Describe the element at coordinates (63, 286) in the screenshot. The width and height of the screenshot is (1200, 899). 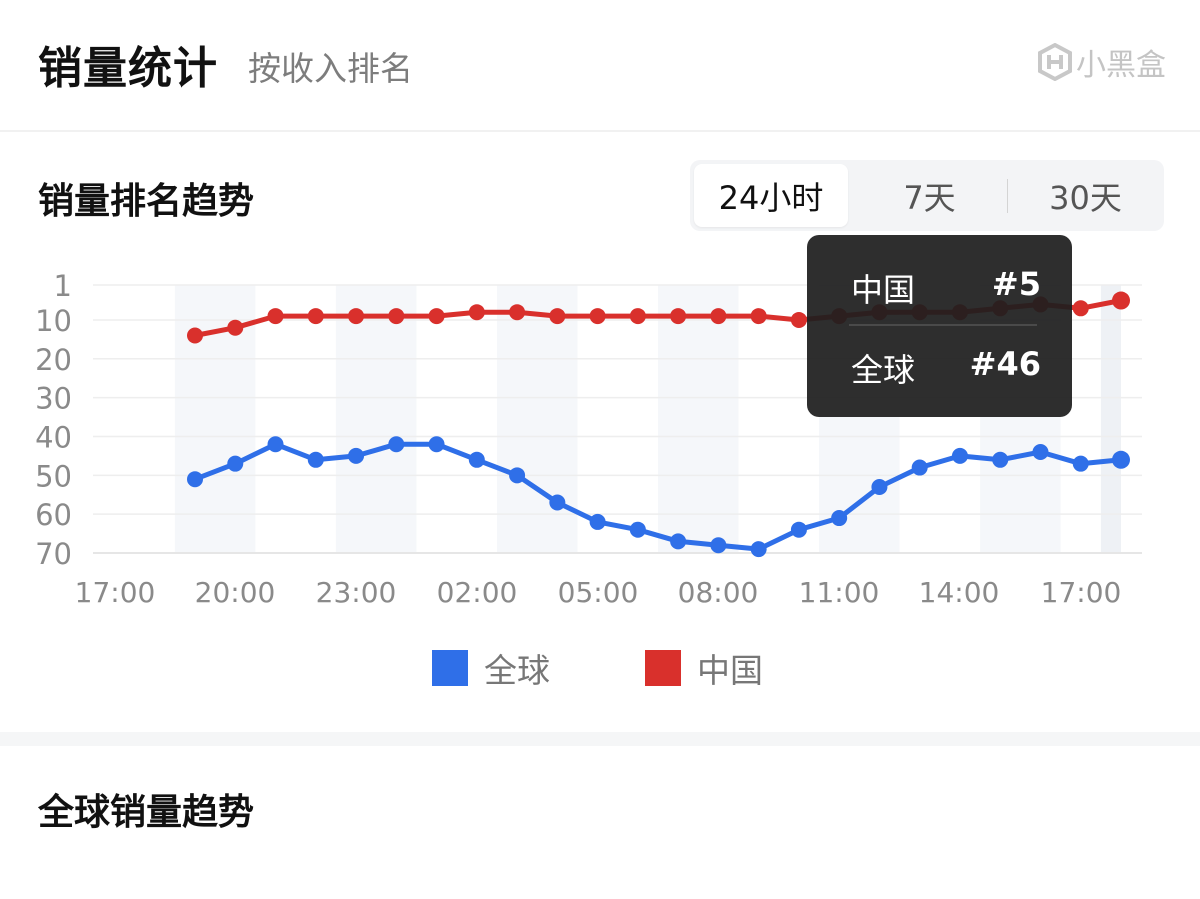
I see `y-tick-label: 1` at that location.